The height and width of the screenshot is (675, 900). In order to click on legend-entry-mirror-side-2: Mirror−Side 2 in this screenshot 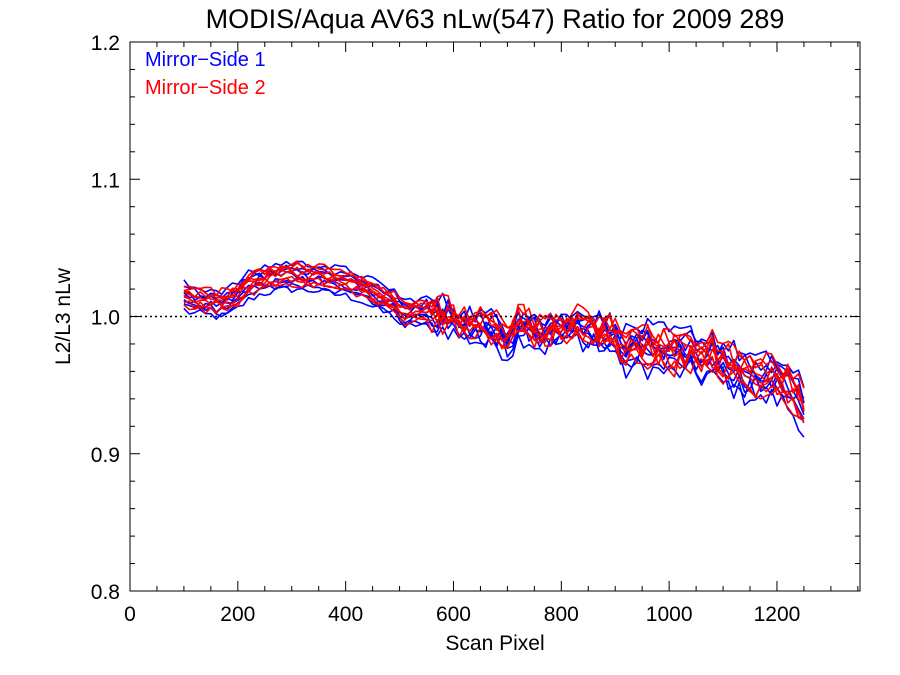, I will do `click(205, 88)`.